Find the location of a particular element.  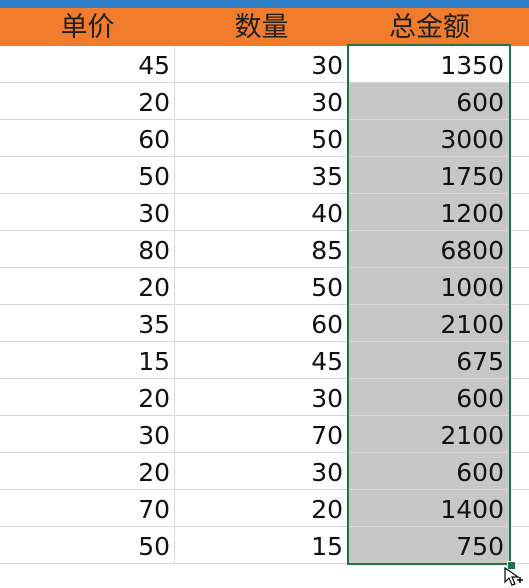

table-row: 30 40 1200 is located at coordinates (264, 212).